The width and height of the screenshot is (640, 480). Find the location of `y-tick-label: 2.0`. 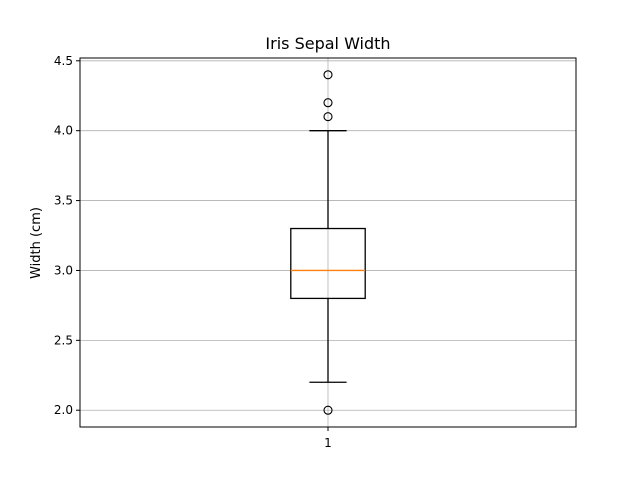

y-tick-label: 2.0 is located at coordinates (63, 410).